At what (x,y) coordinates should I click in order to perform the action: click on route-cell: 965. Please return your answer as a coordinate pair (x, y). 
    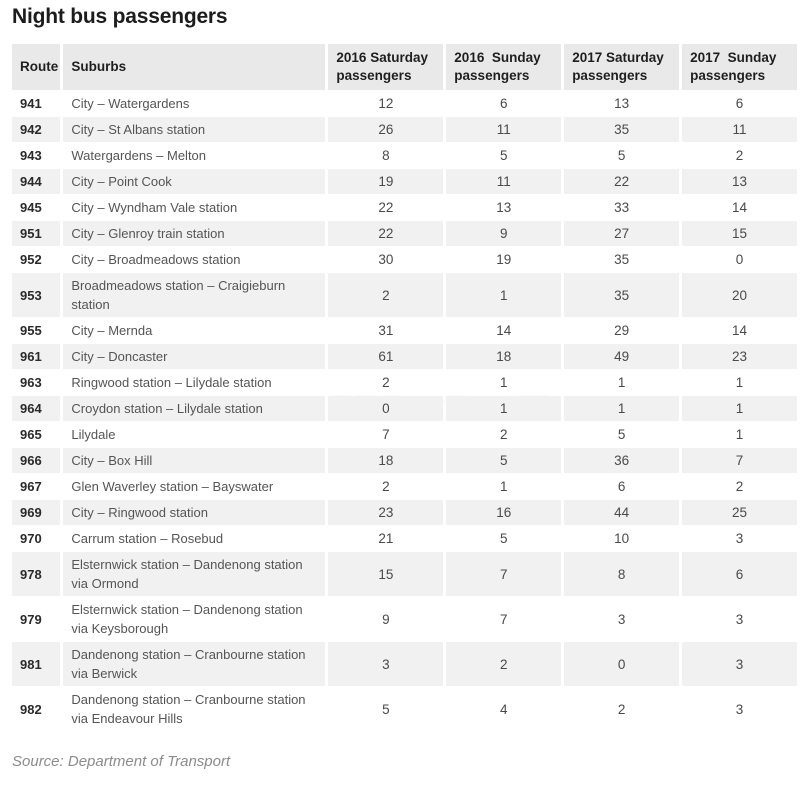
    Looking at the image, I should click on (36, 434).